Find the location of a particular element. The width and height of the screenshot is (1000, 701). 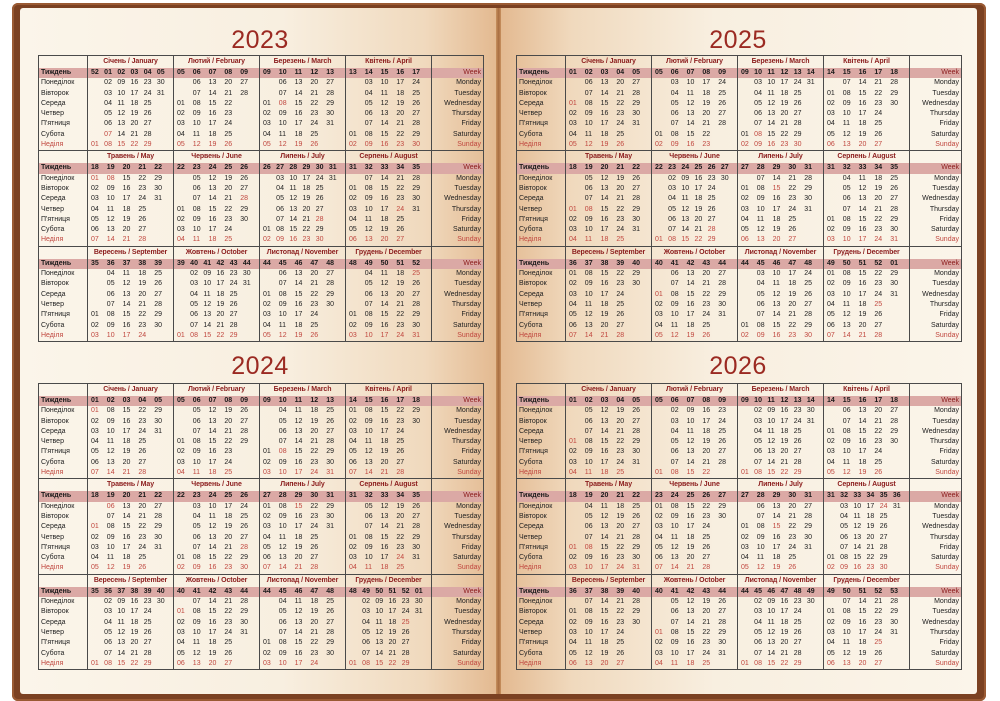

day-cell: 26 is located at coordinates (636, 411).